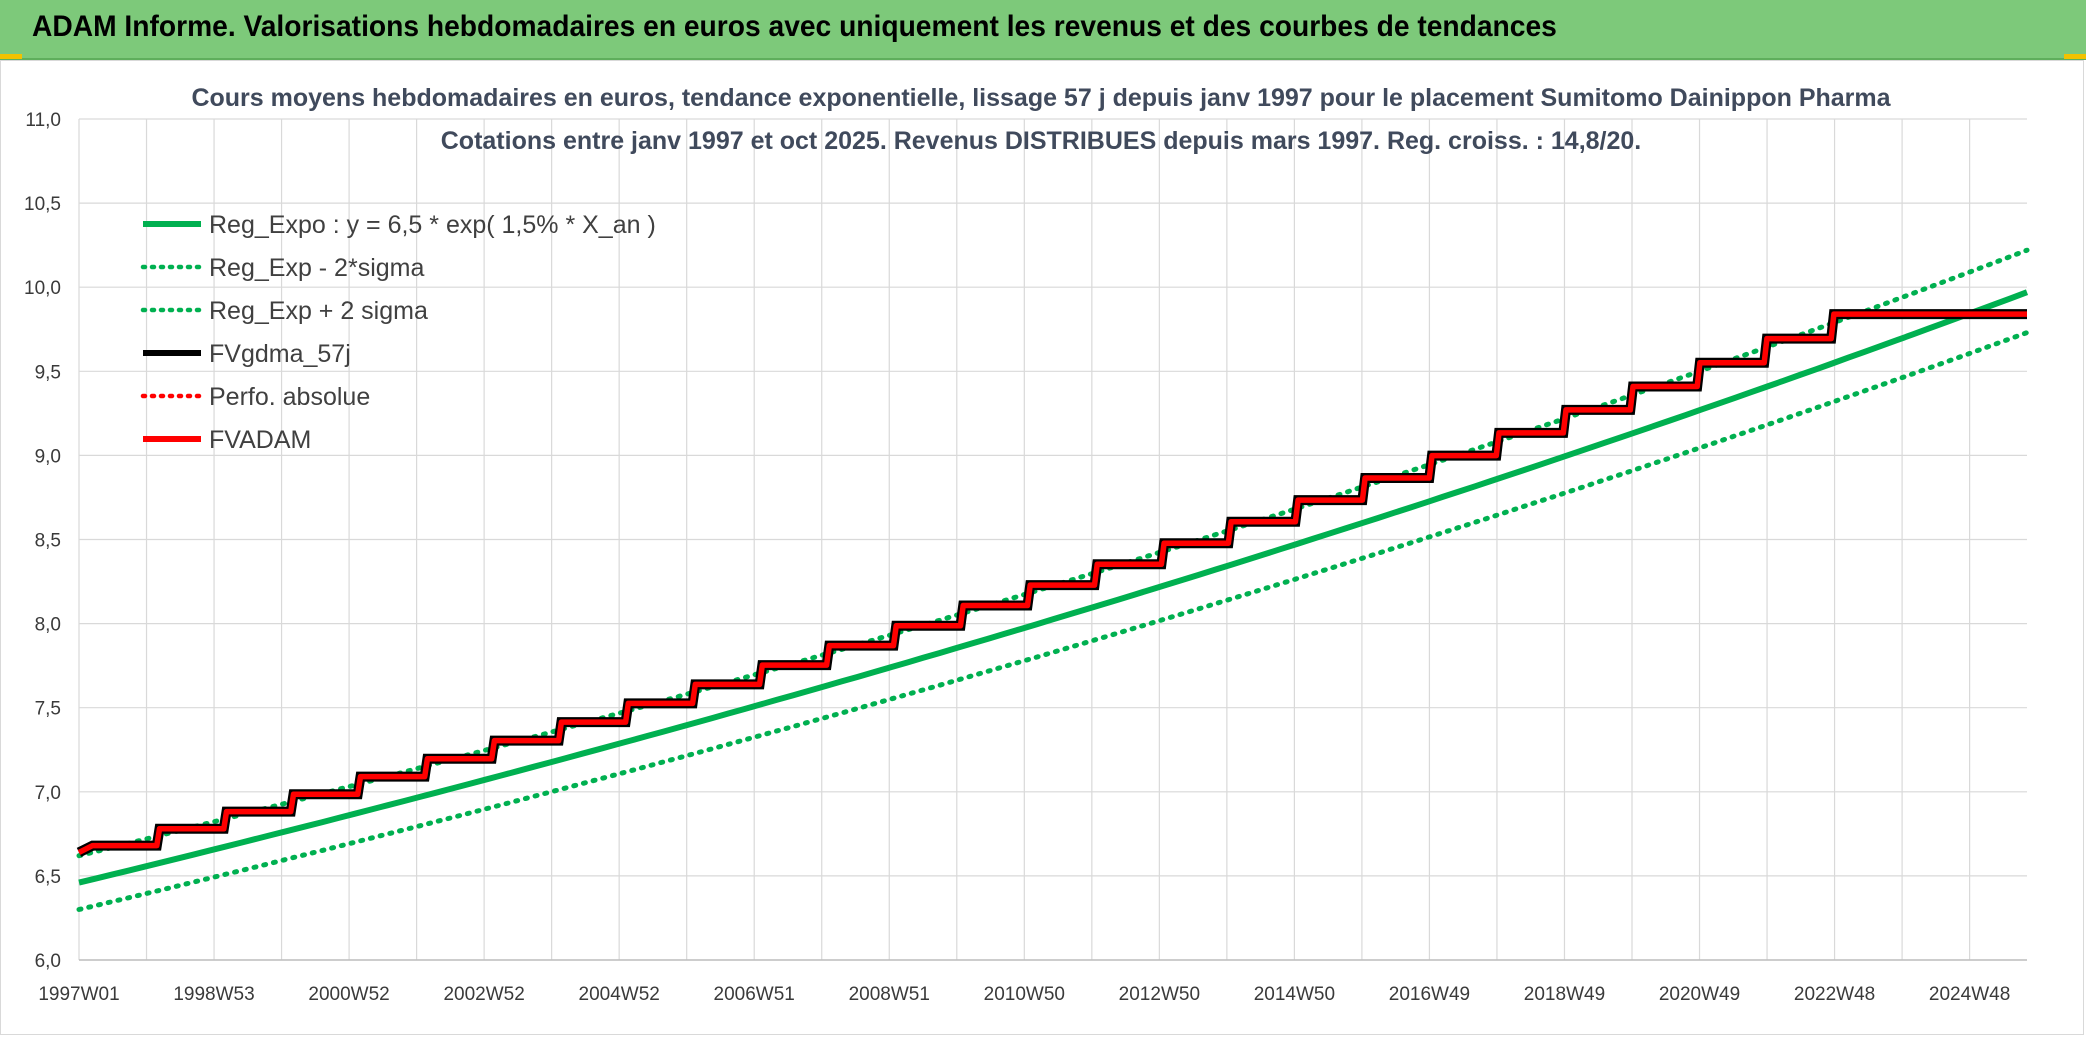  I want to click on x-tick-label: 2016W49, so click(1429, 994).